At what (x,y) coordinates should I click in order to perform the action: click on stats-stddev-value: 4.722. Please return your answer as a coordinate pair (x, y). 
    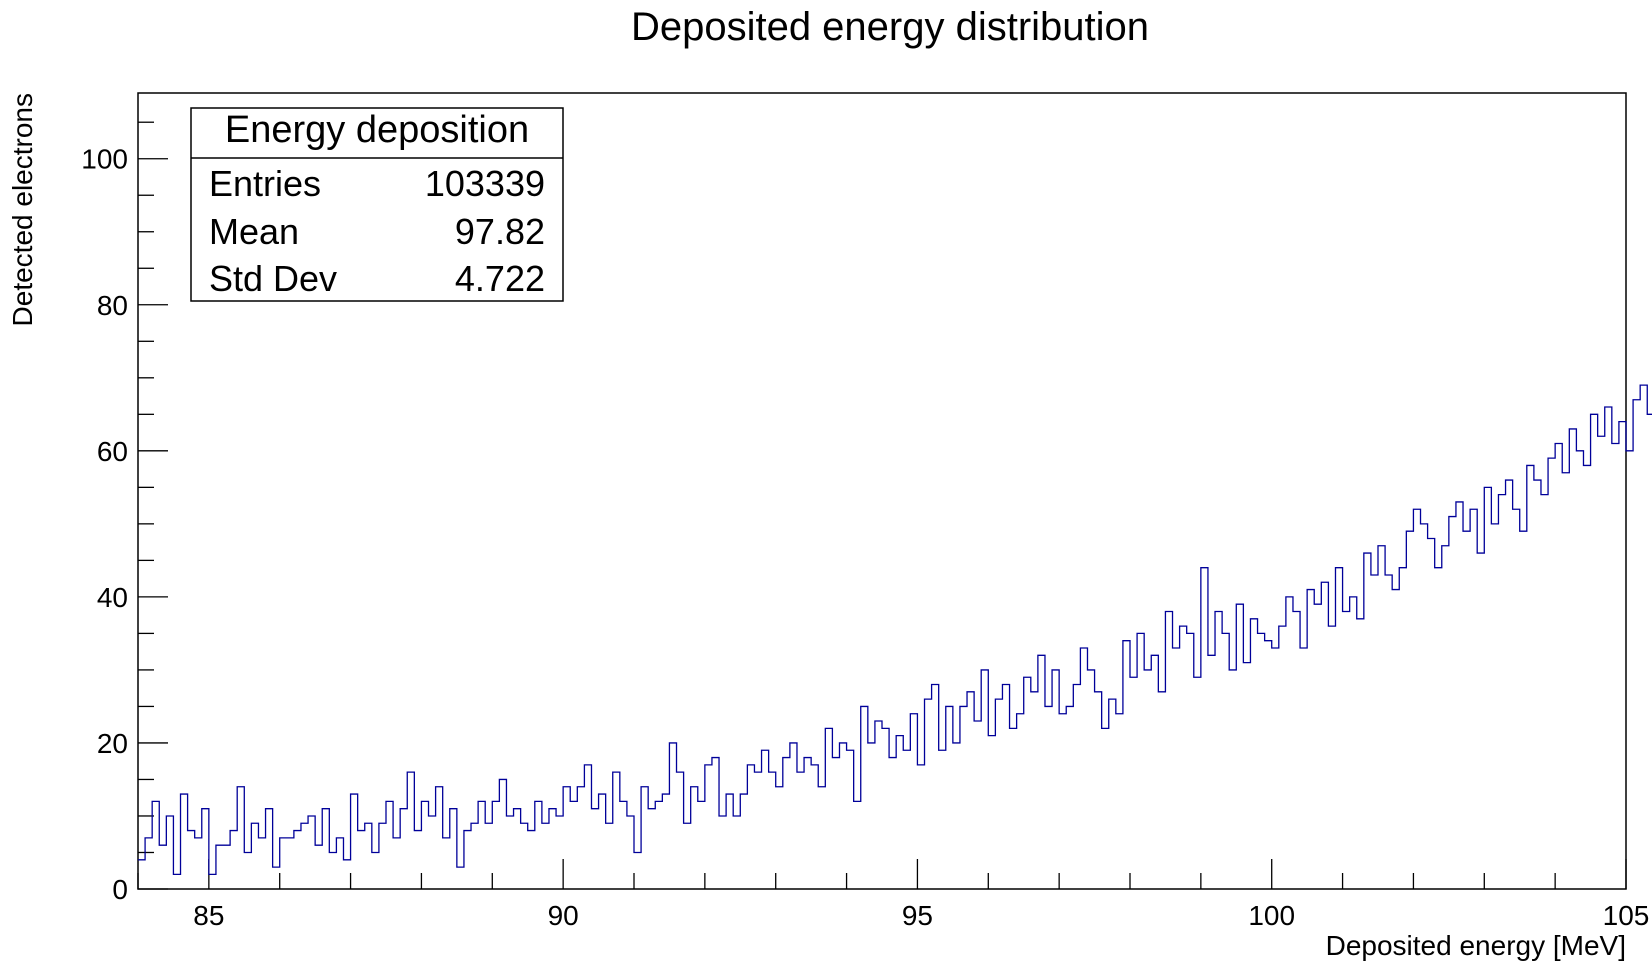
    Looking at the image, I should click on (500, 278).